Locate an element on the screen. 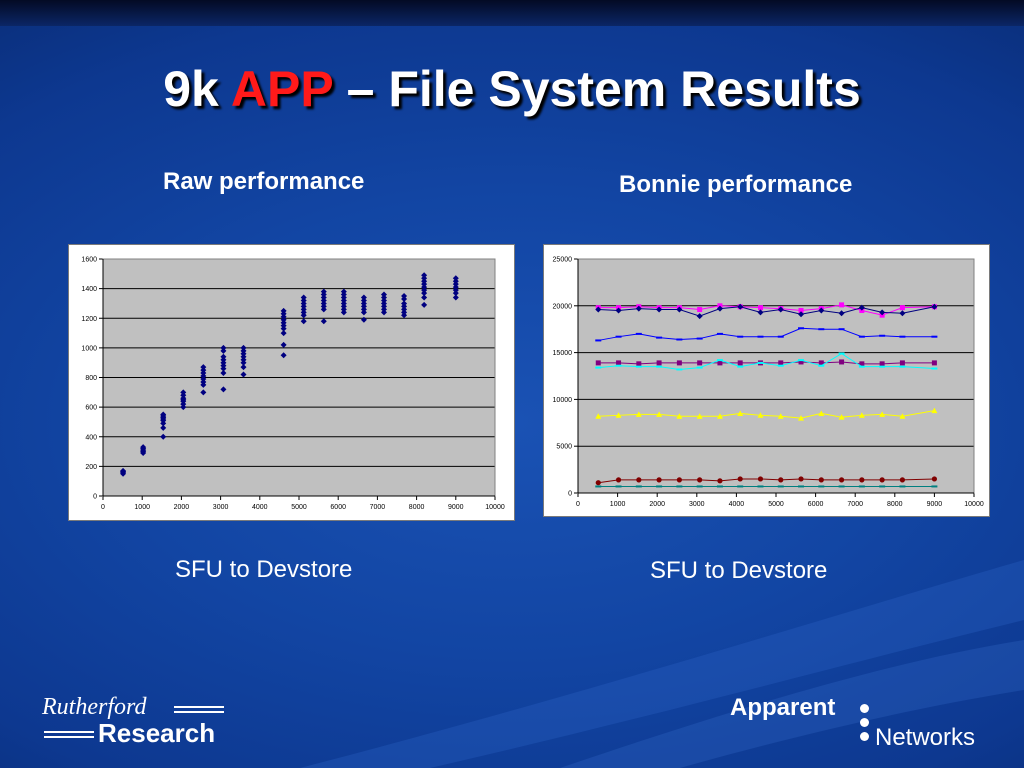 The height and width of the screenshot is (768, 1024). logo-line is located at coordinates (69, 737).